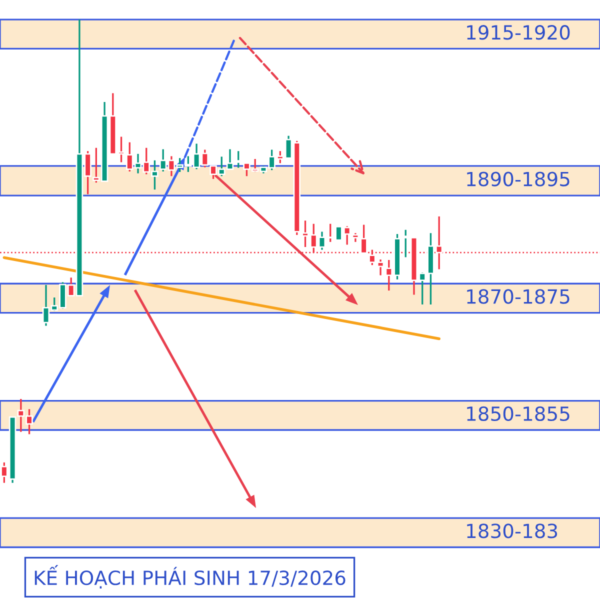 This screenshot has width=600, height=600. What do you see at coordinates (190, 576) in the screenshot?
I see `text: KẾ HOẠCH PHÁI SINH 17/3/2026` at bounding box center [190, 576].